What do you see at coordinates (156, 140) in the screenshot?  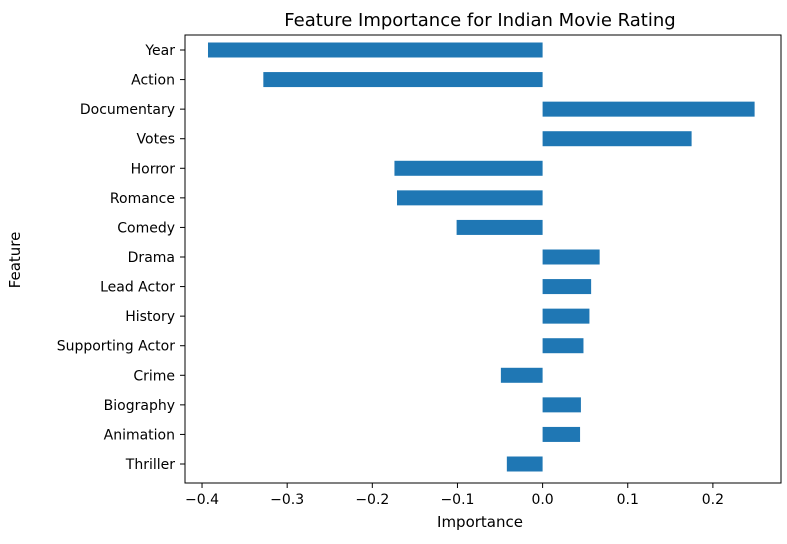 I see `y-tick-label: Votes` at bounding box center [156, 140].